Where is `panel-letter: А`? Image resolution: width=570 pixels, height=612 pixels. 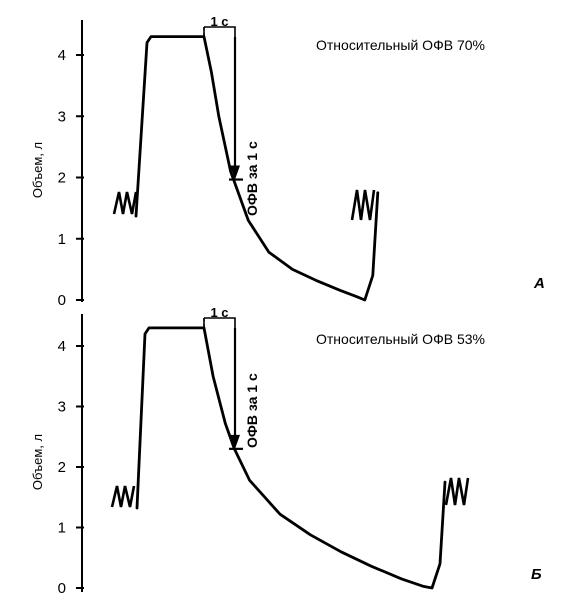
panel-letter: А is located at coordinates (539, 283).